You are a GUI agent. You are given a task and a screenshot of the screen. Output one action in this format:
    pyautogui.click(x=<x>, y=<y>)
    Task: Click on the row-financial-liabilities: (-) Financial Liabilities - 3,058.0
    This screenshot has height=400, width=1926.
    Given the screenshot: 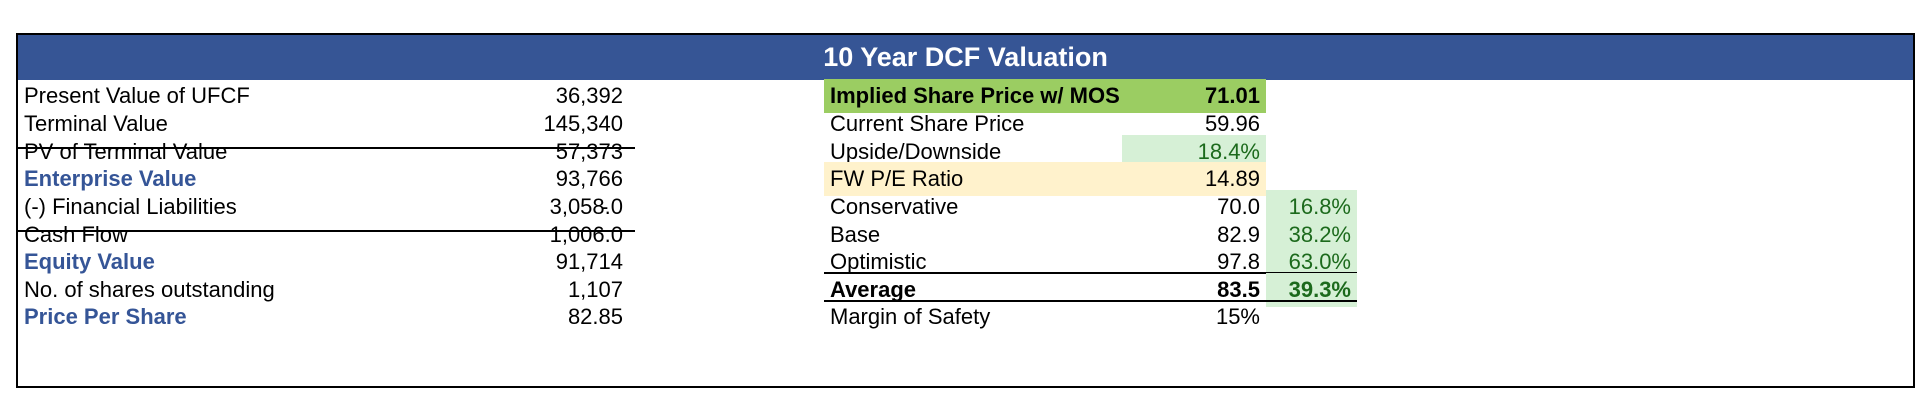 What is the action you would take?
    pyautogui.click(x=326, y=207)
    